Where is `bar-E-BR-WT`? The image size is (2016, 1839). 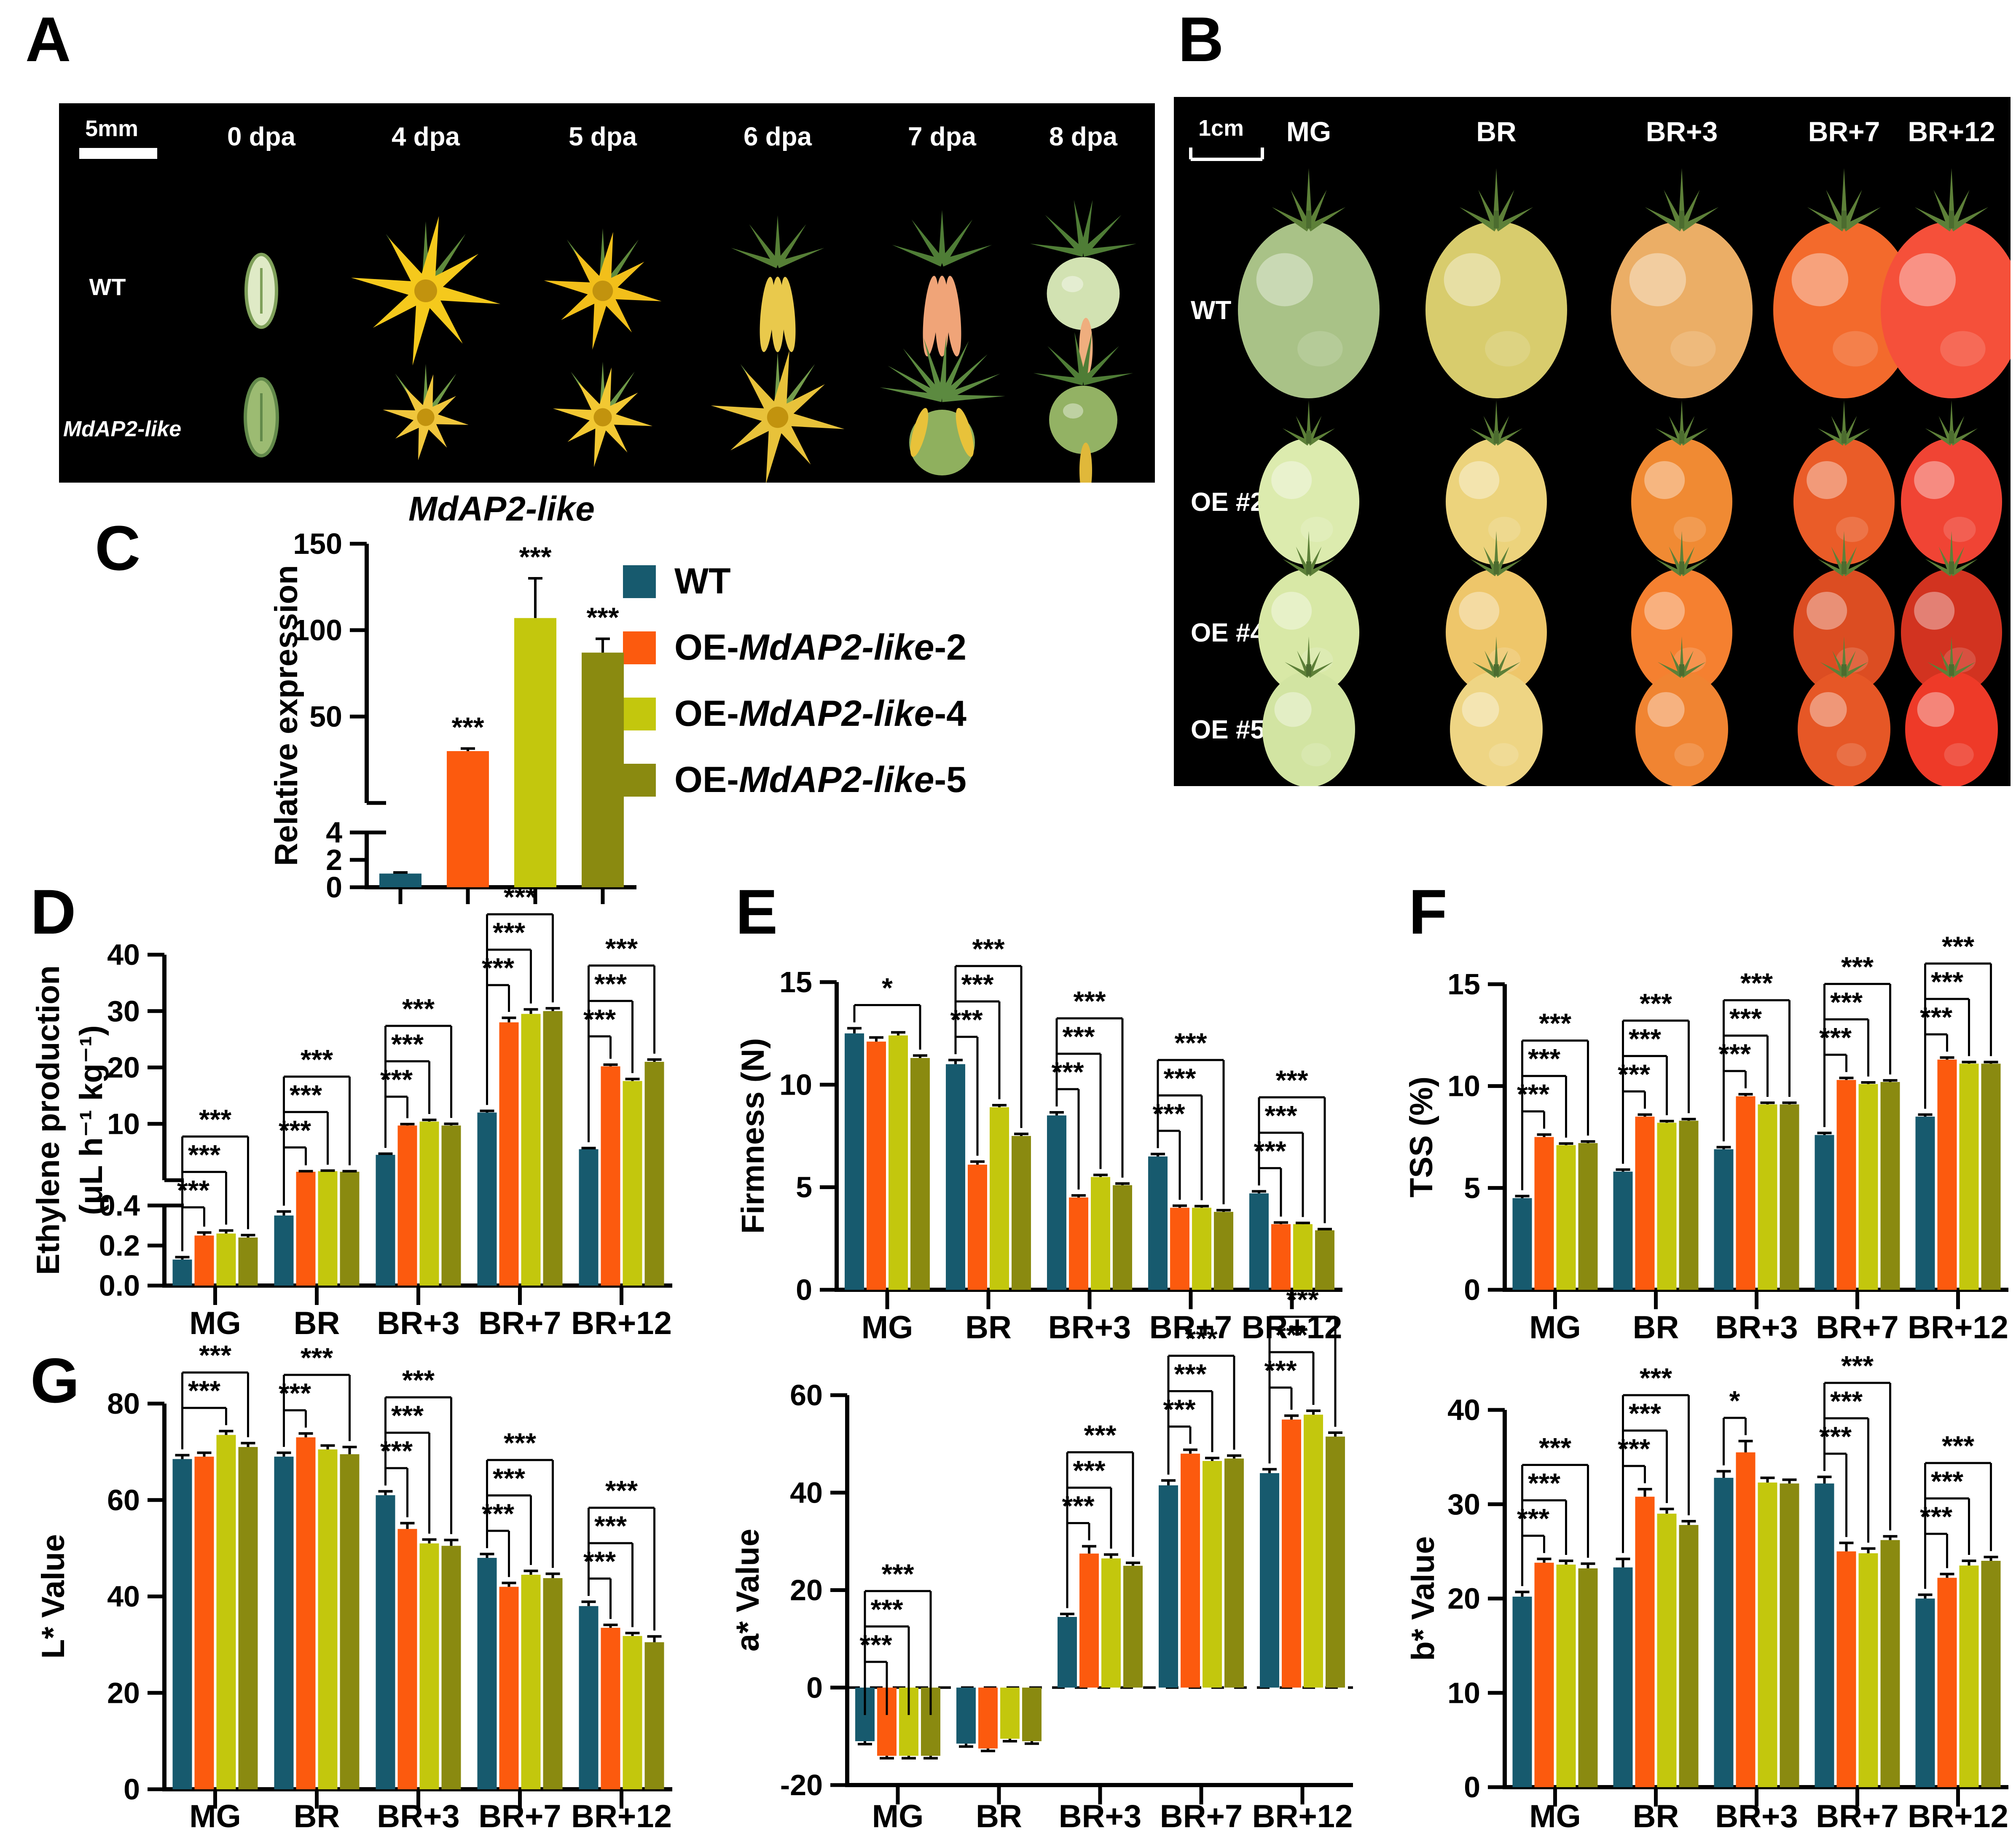
bar-E-BR-WT is located at coordinates (955, 1177).